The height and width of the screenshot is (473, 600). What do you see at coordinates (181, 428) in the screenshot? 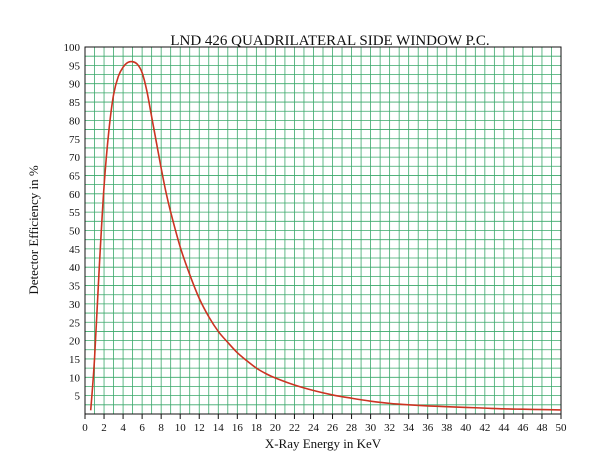
I see `x-tick-label: 10` at bounding box center [181, 428].